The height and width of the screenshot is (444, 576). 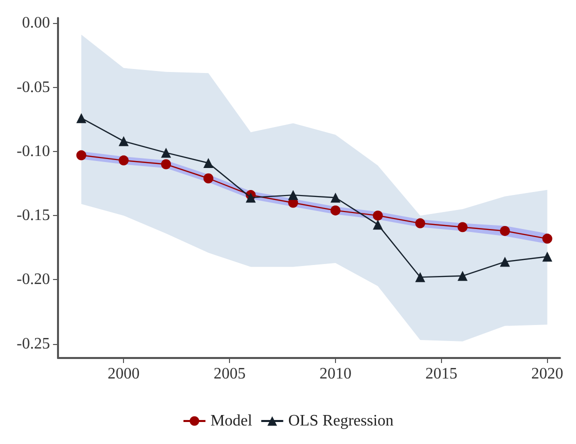 What do you see at coordinates (547, 374) in the screenshot?
I see `x-tick-label: 2020` at bounding box center [547, 374].